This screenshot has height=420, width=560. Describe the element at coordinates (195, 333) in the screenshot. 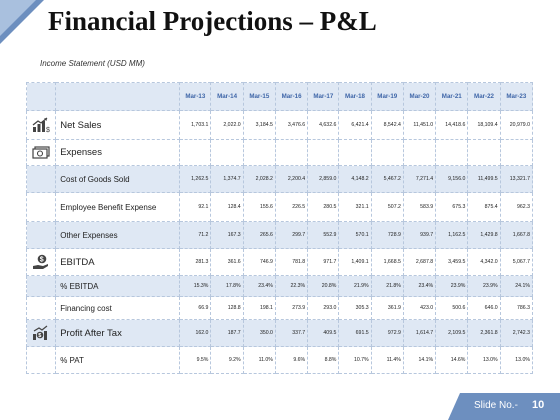

I see `table-cell: 162.0` at that location.